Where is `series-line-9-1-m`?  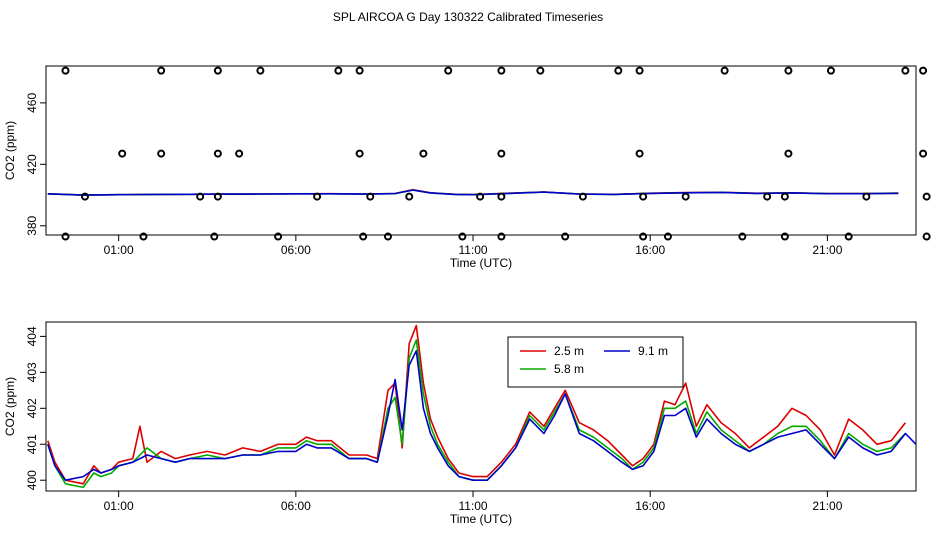 series-line-9-1-m is located at coordinates (473, 192).